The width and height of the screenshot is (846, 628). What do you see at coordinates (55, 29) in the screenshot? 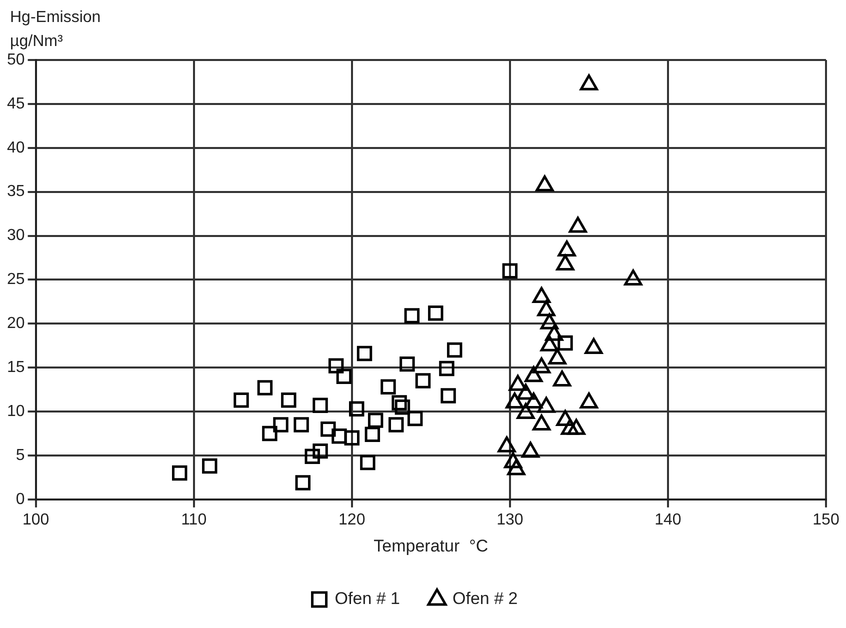
I see `y-axis-title: Hg-Emission µg/Nm³` at bounding box center [55, 29].